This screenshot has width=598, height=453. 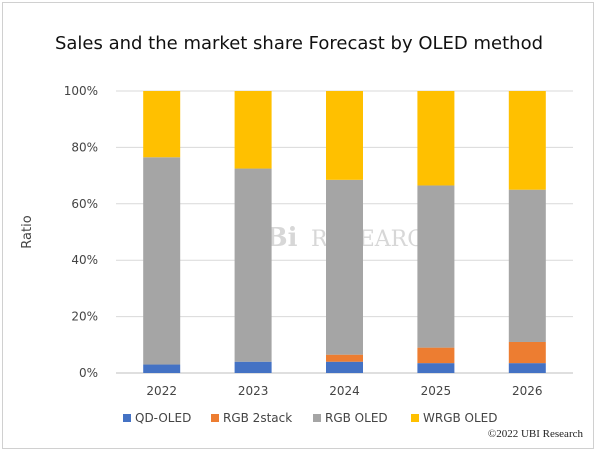 I want to click on x-tick-label: 2022, so click(x=161, y=391).